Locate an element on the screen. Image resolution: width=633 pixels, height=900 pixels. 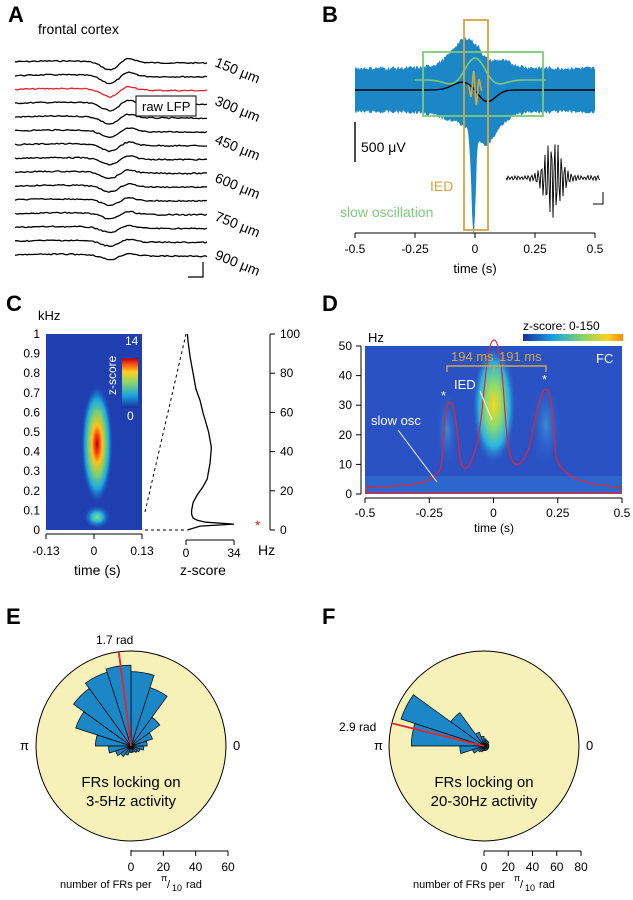
panel-d-contour is located at coordinates (493, 416).